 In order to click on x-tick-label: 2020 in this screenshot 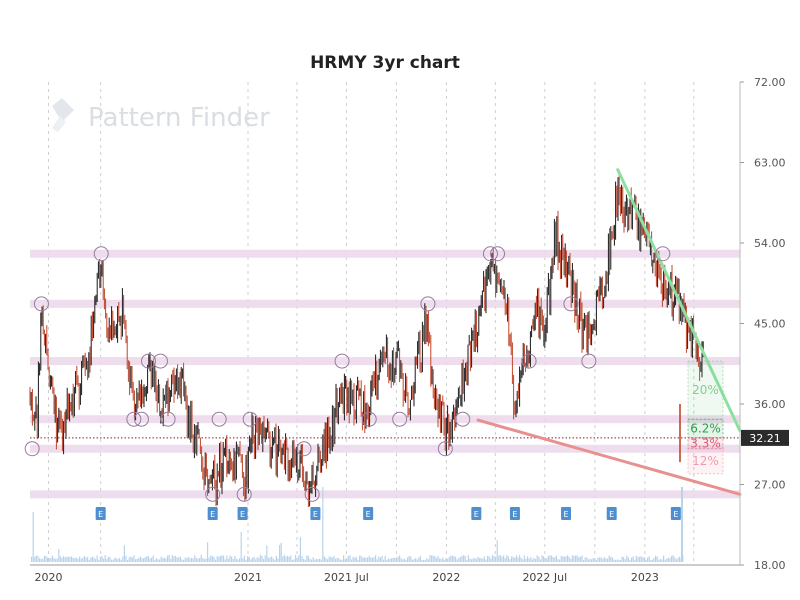, I will do `click(48, 577)`.